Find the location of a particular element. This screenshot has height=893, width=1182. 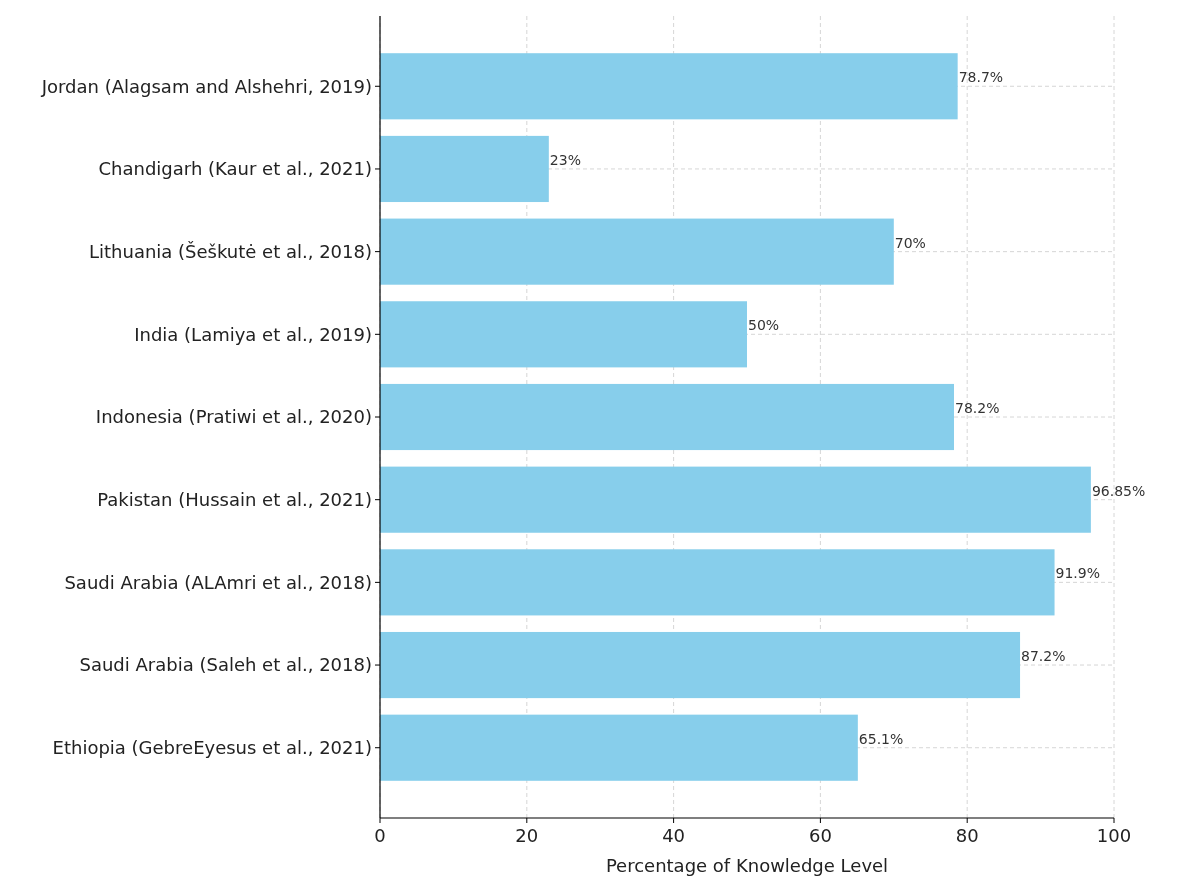

y-tick-label: Saudi Arabia (ALAmri et al., 2018) is located at coordinates (218, 582).